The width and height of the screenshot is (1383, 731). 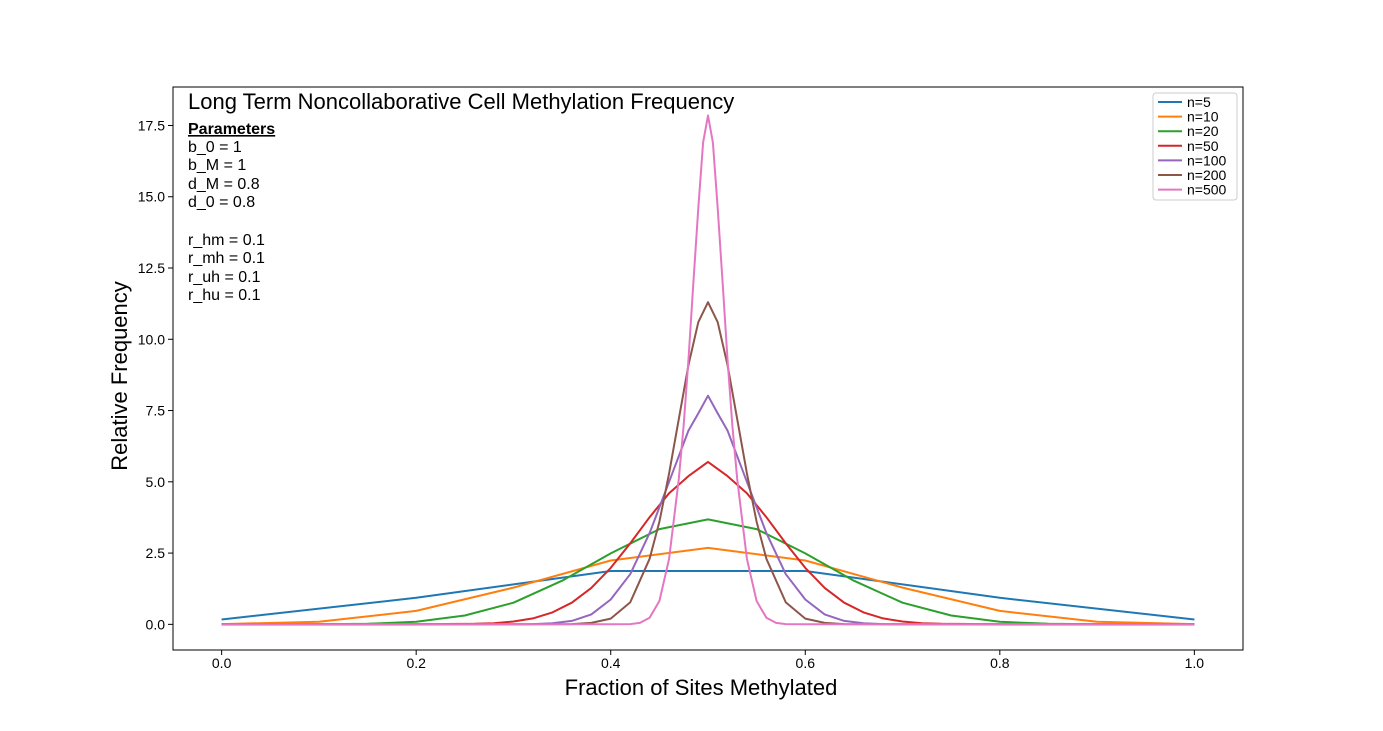 What do you see at coordinates (222, 663) in the screenshot?
I see `x-tick-label: 0.0` at bounding box center [222, 663].